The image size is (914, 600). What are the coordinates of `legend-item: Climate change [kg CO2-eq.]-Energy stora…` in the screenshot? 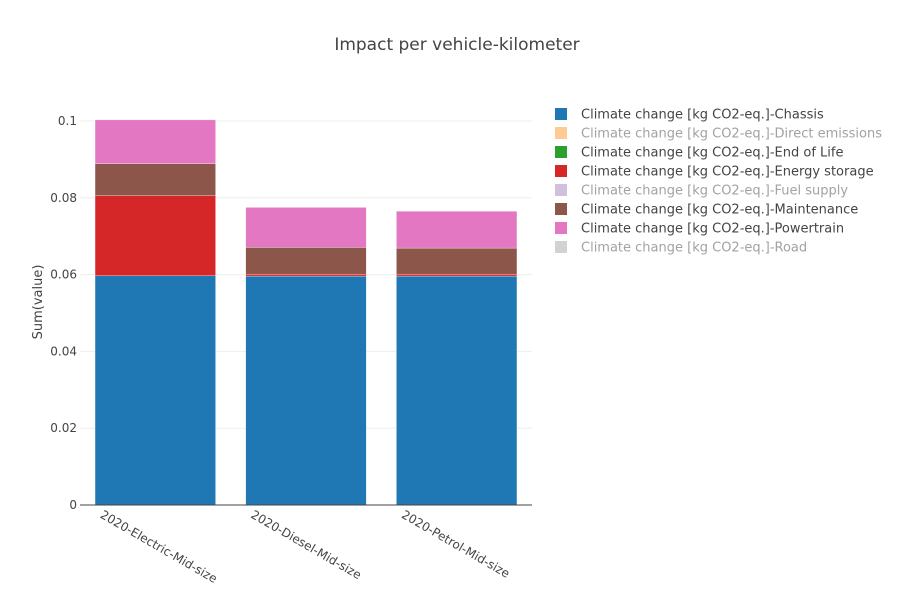 It's located at (714, 172).